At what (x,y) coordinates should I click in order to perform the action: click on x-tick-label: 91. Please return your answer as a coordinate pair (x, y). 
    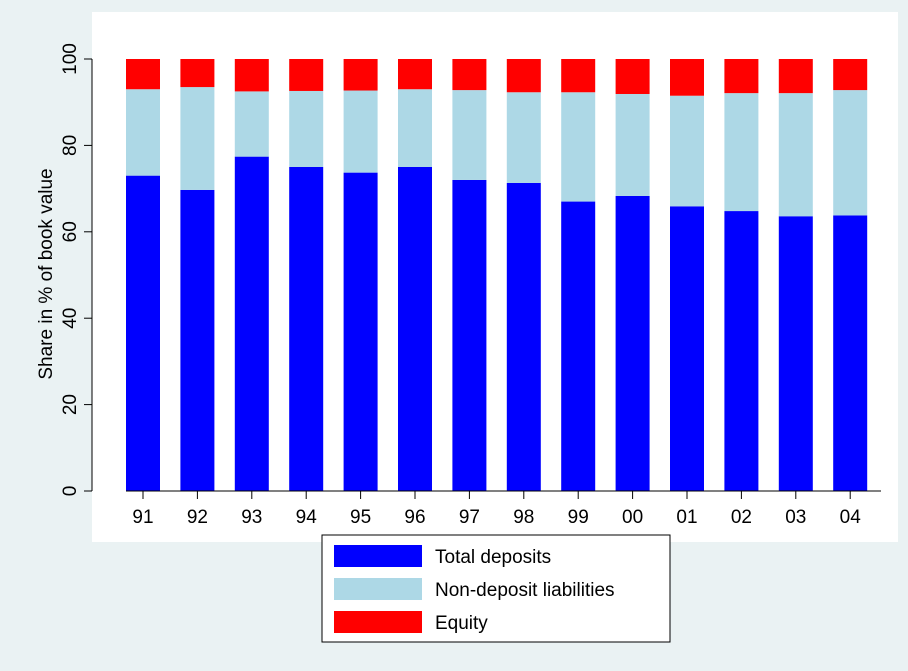
    Looking at the image, I should click on (142, 517).